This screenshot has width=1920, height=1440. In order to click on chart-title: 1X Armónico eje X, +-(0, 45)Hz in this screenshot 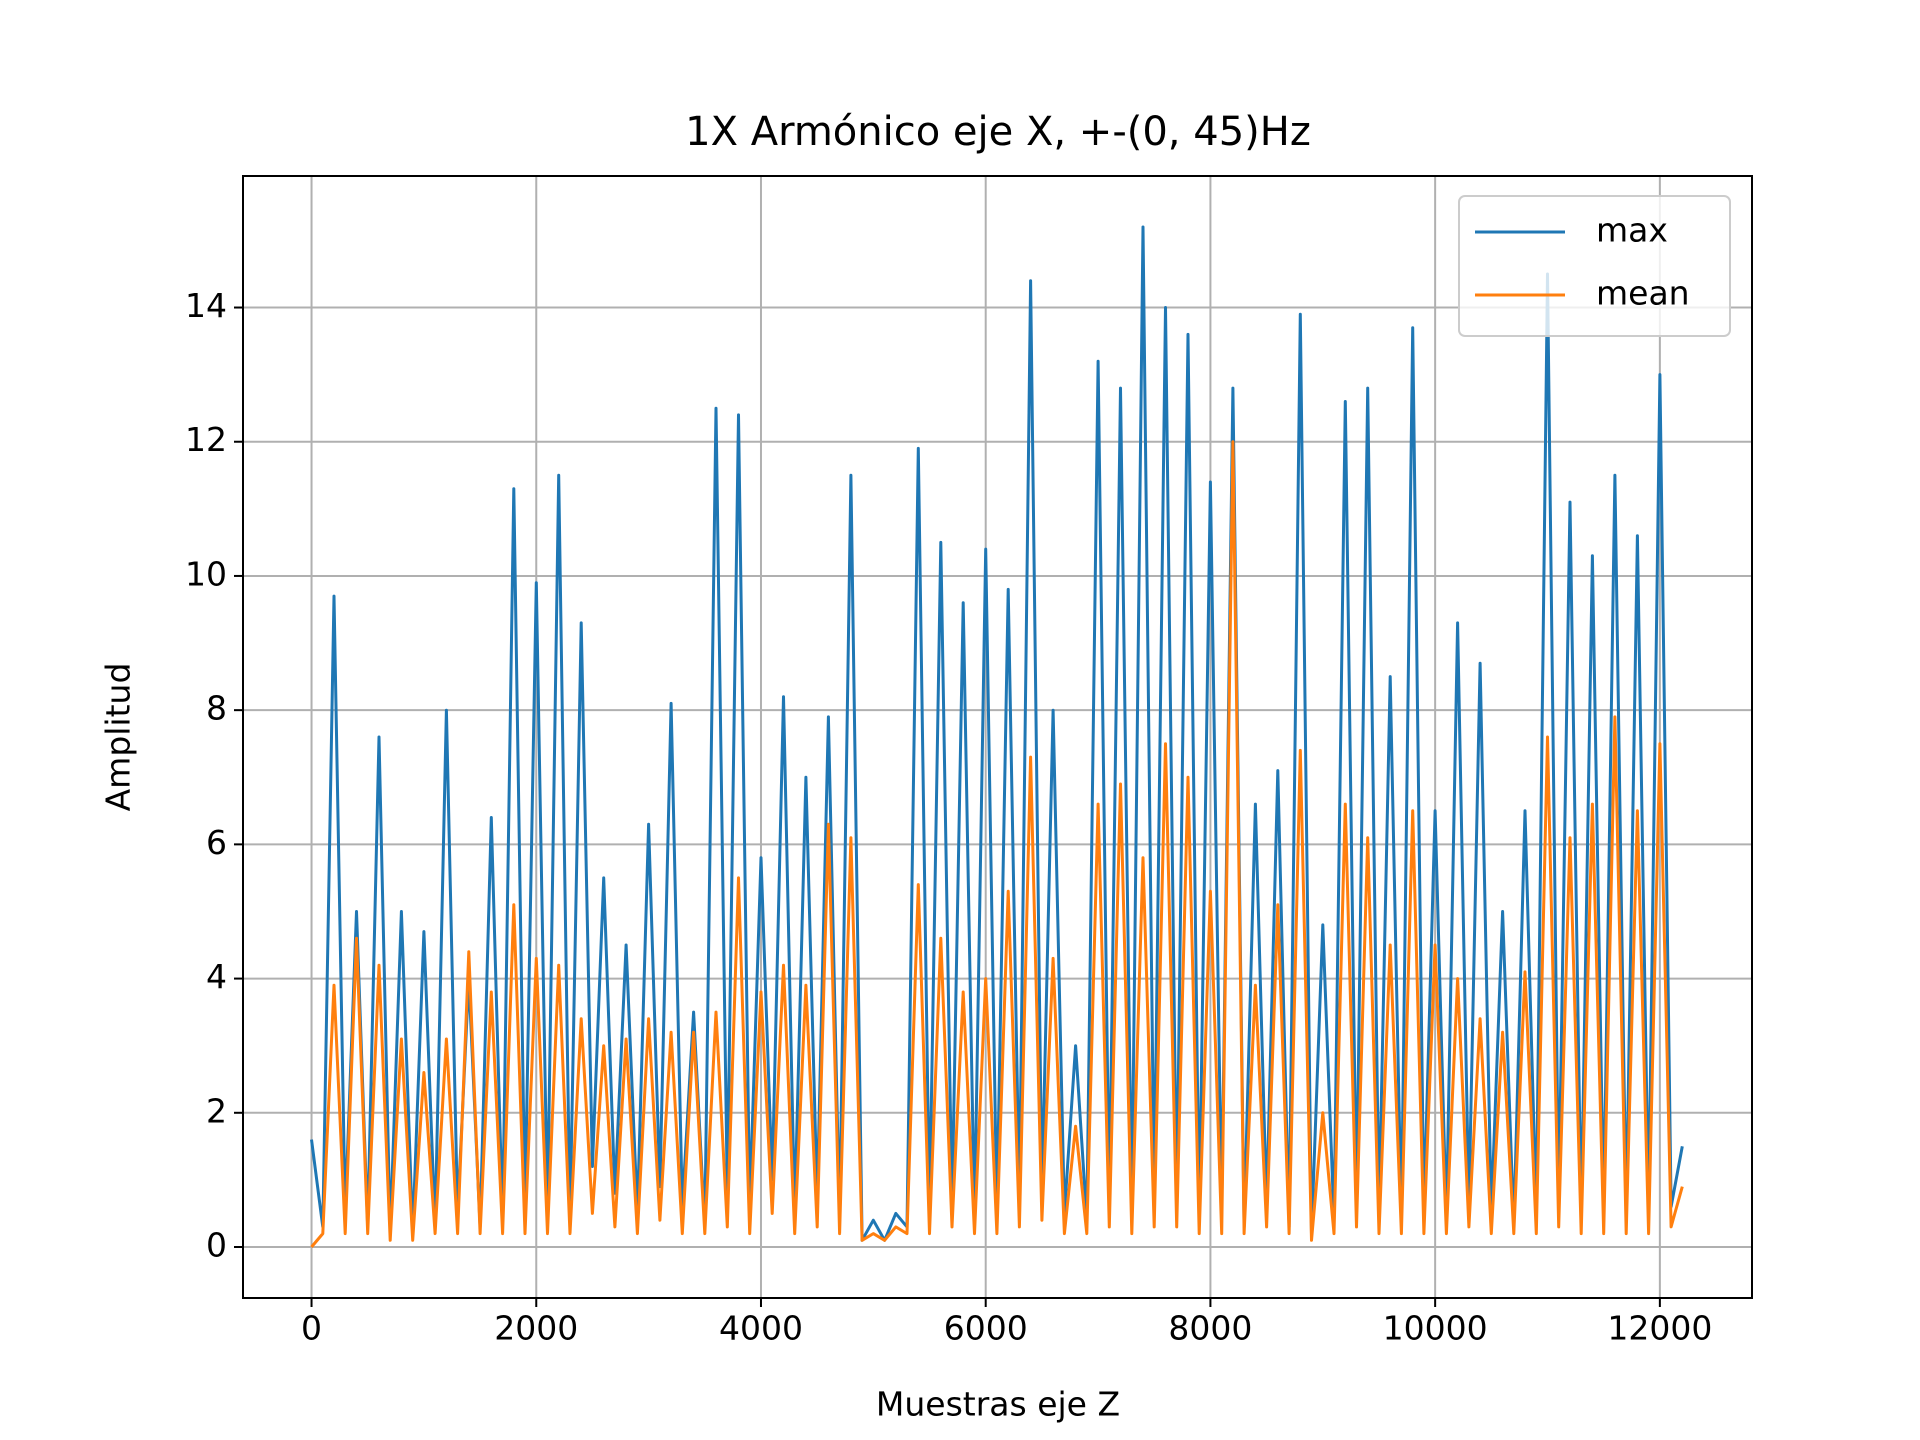, I will do `click(998, 132)`.